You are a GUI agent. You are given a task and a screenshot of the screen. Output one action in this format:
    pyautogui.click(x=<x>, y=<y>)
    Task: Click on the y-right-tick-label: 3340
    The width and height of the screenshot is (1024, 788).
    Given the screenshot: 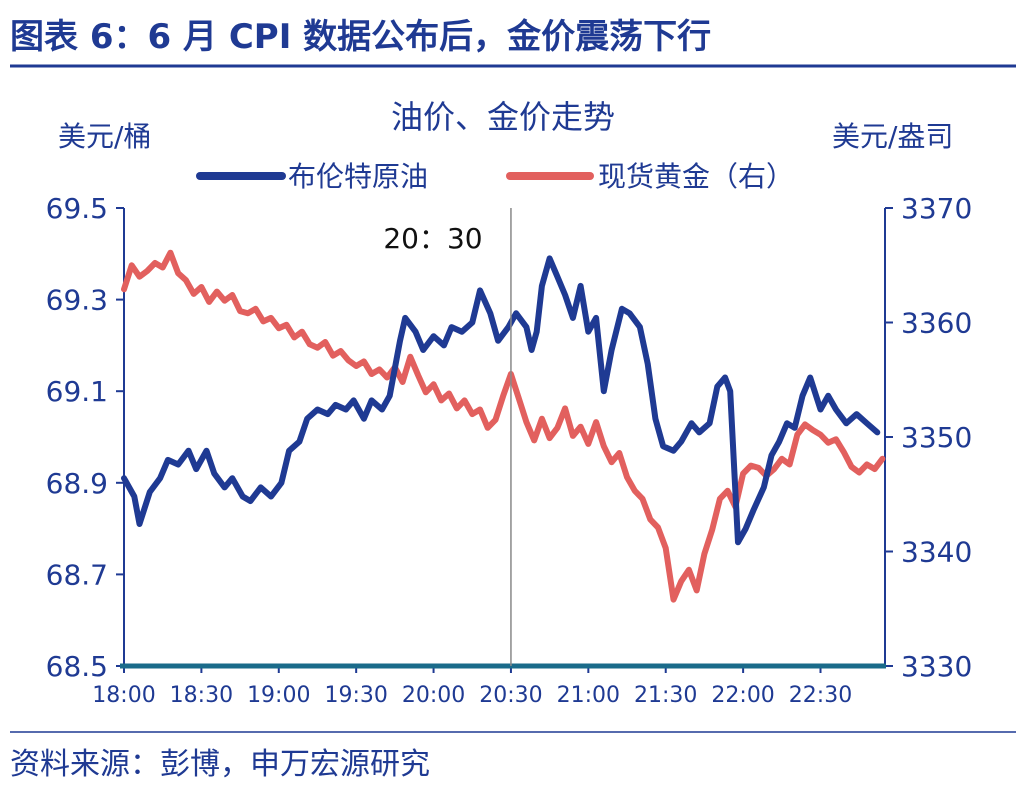 What is the action you would take?
    pyautogui.click(x=936, y=552)
    